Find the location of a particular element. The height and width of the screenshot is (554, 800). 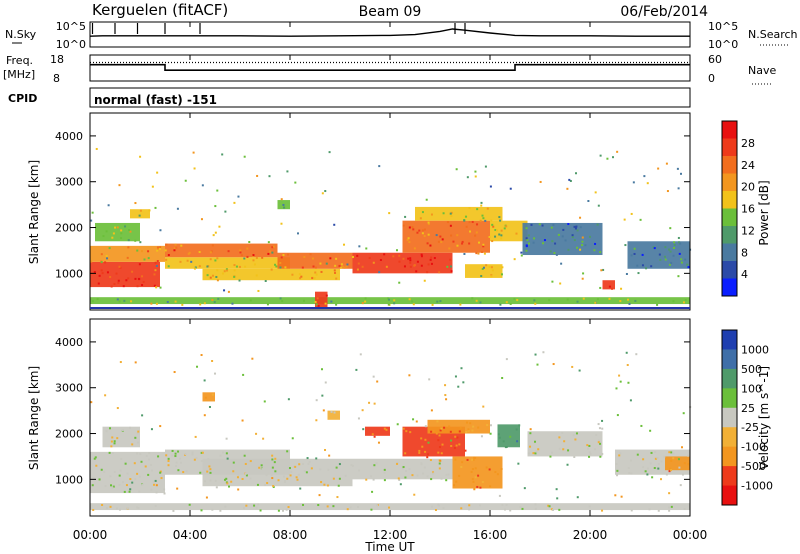

velocity-y-tick-label: 3000 is located at coordinates (69, 388).